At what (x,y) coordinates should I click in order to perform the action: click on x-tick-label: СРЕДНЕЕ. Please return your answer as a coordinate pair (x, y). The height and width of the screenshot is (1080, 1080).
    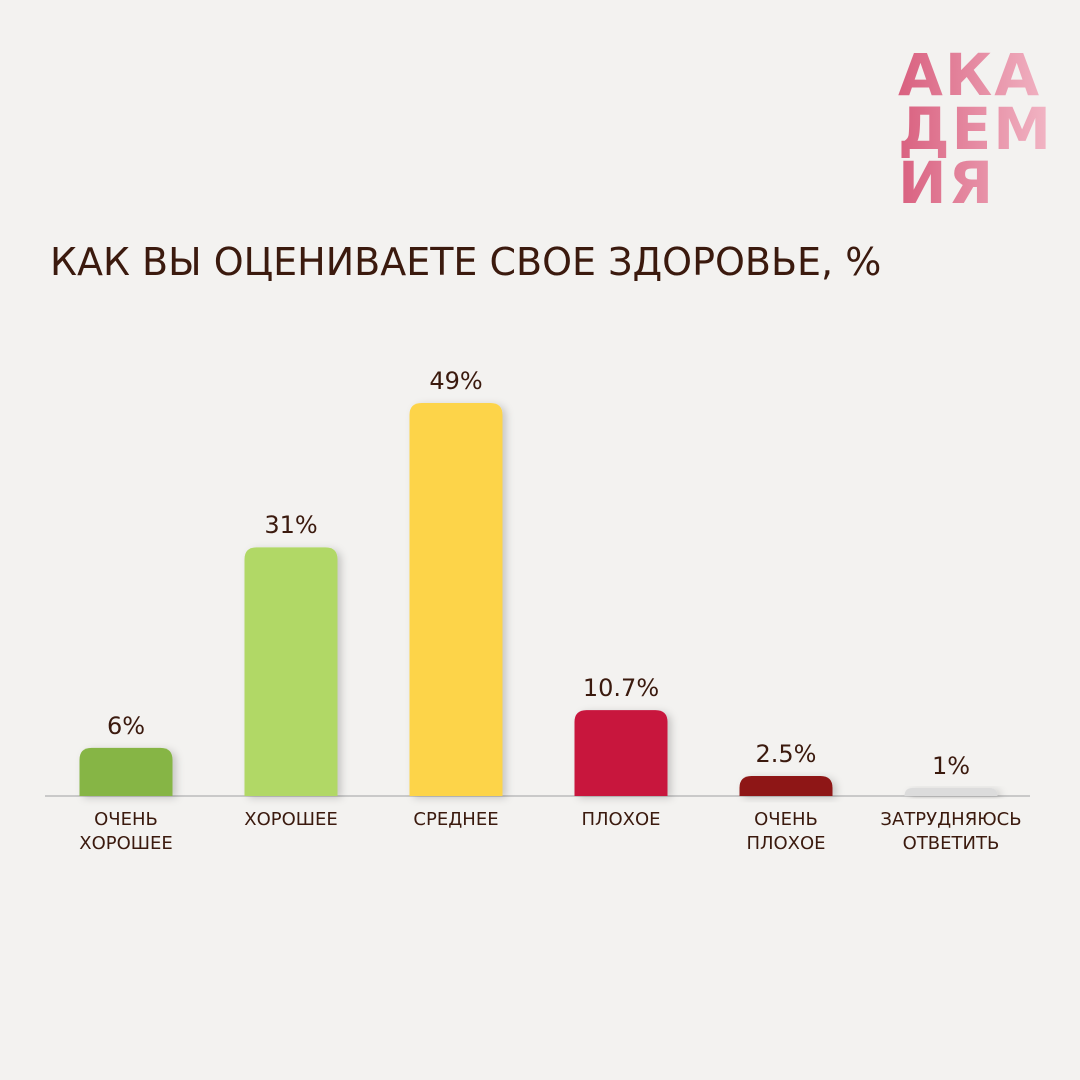
    Looking at the image, I should click on (456, 819).